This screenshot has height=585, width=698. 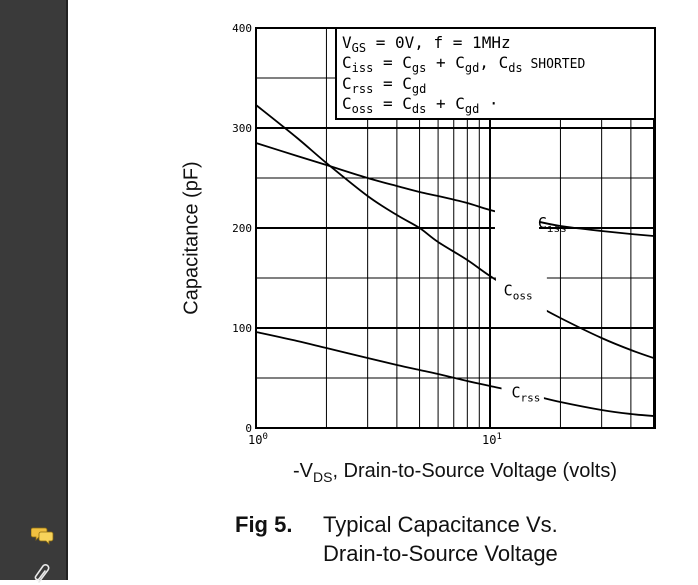 What do you see at coordinates (303, 471) in the screenshot?
I see `x-axis-label-pre: -V` at bounding box center [303, 471].